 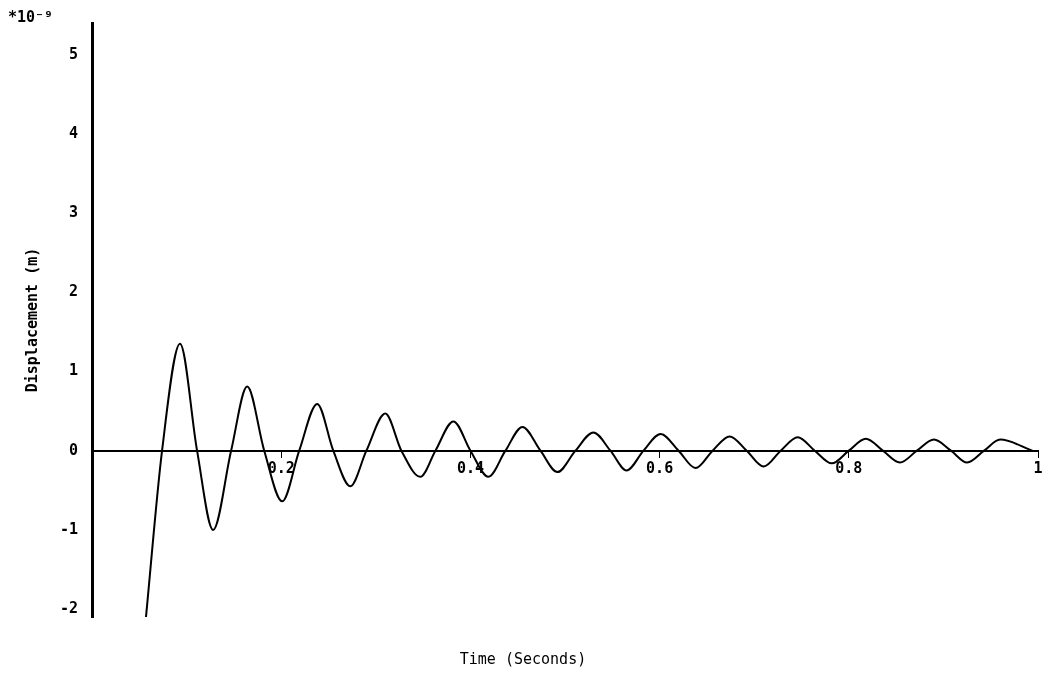 What do you see at coordinates (74, 449) in the screenshot?
I see `y-tick-label: 0` at bounding box center [74, 449].